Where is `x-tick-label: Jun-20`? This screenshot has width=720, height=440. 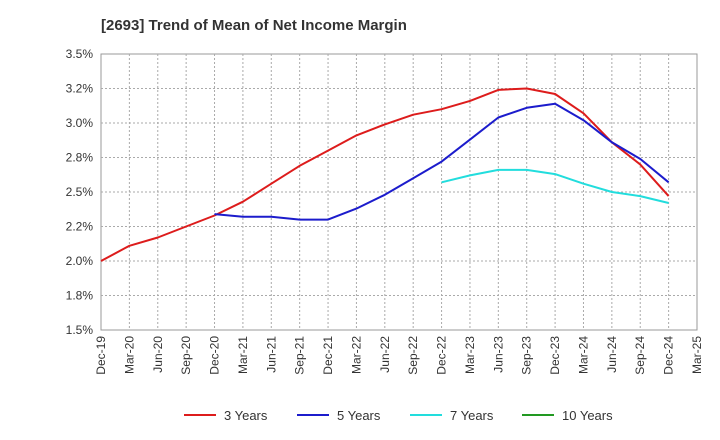 x-tick-label: Jun-20 is located at coordinates (158, 354).